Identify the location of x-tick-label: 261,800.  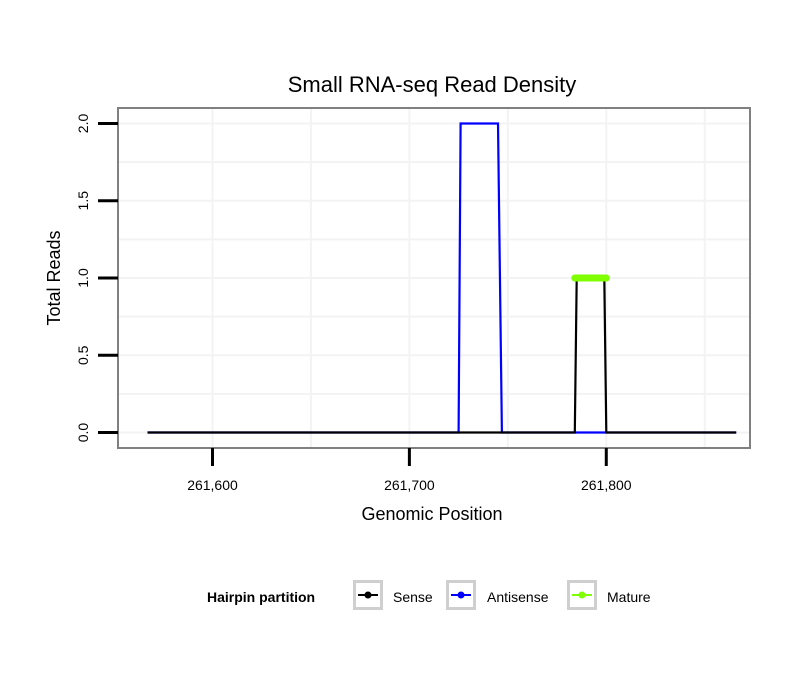
(606, 485).